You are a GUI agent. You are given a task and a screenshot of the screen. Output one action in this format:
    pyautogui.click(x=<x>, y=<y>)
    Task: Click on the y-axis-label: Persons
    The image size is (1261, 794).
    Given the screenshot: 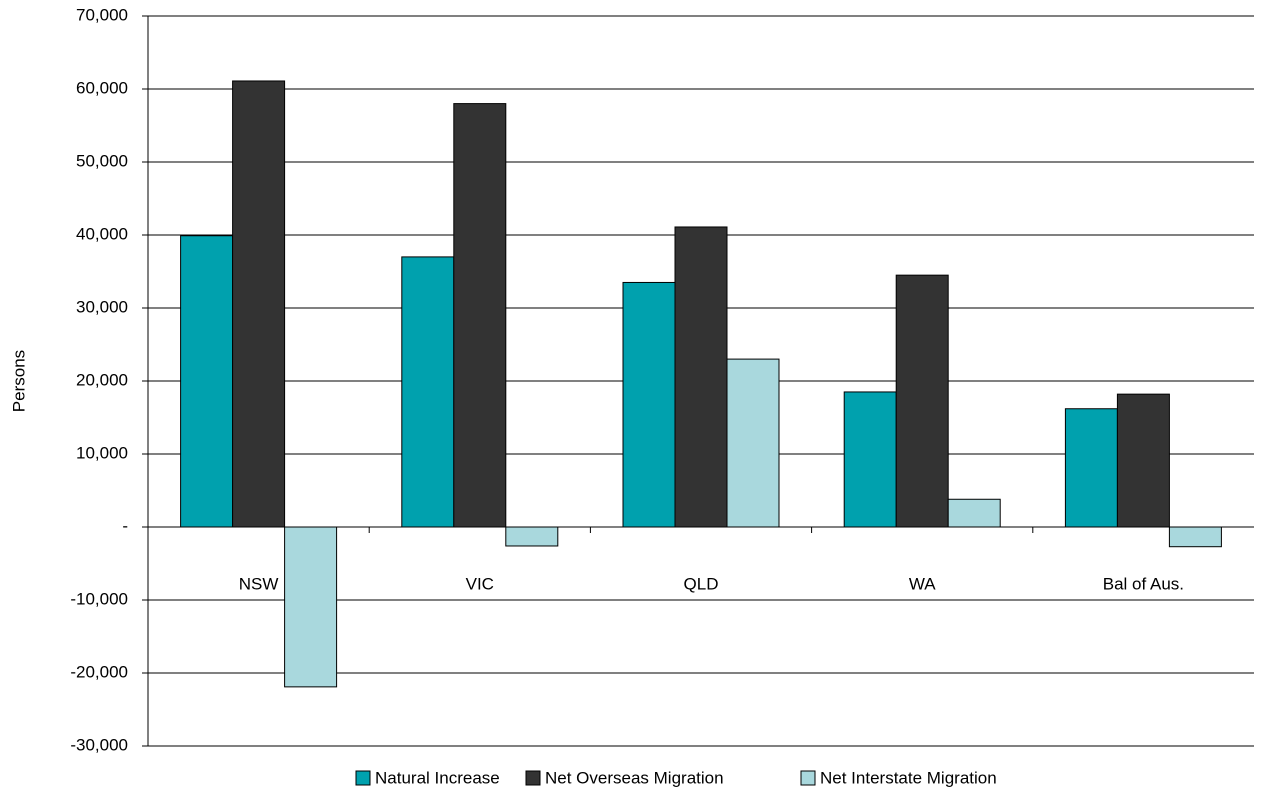 What is the action you would take?
    pyautogui.click(x=18, y=381)
    